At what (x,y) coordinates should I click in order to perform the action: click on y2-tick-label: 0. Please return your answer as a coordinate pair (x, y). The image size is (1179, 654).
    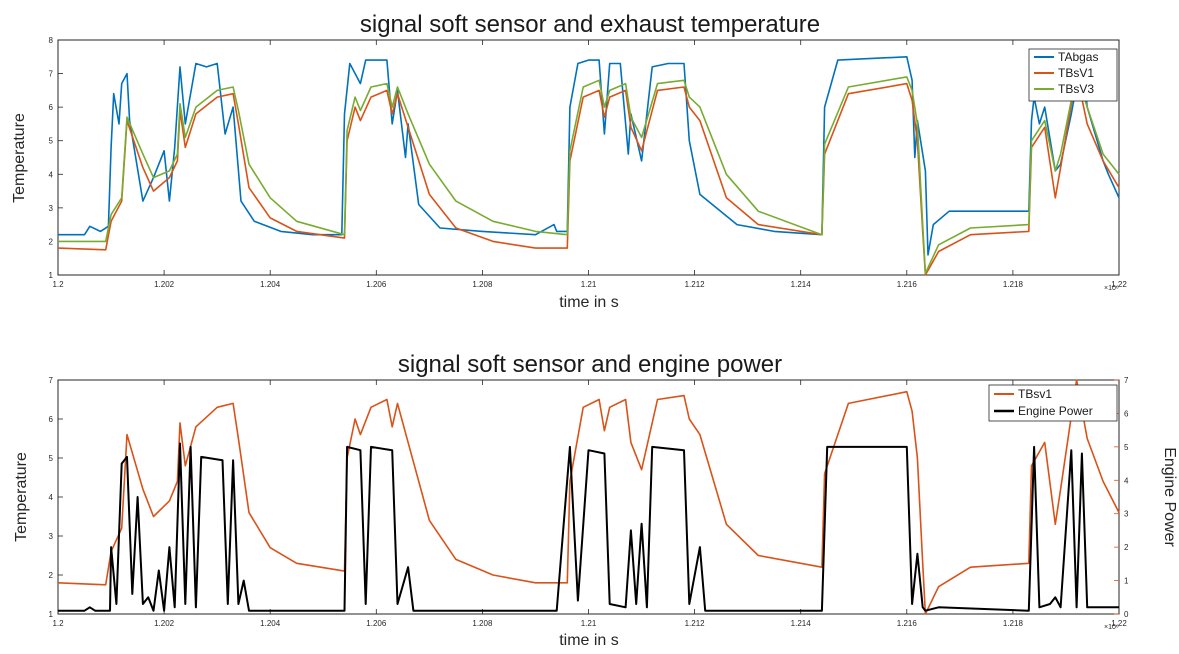
    Looking at the image, I should click on (1126, 614).